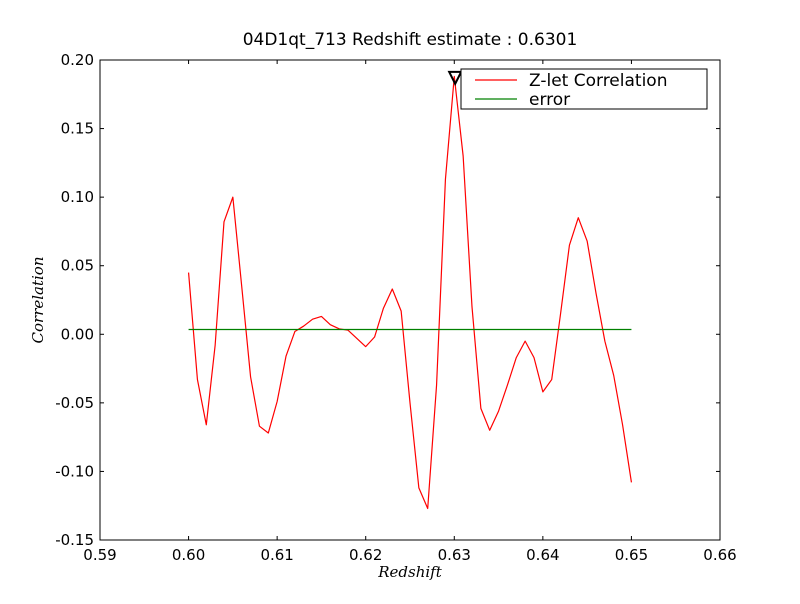  Describe the element at coordinates (74, 471) in the screenshot. I see `y-tick-label: -0.10` at that location.